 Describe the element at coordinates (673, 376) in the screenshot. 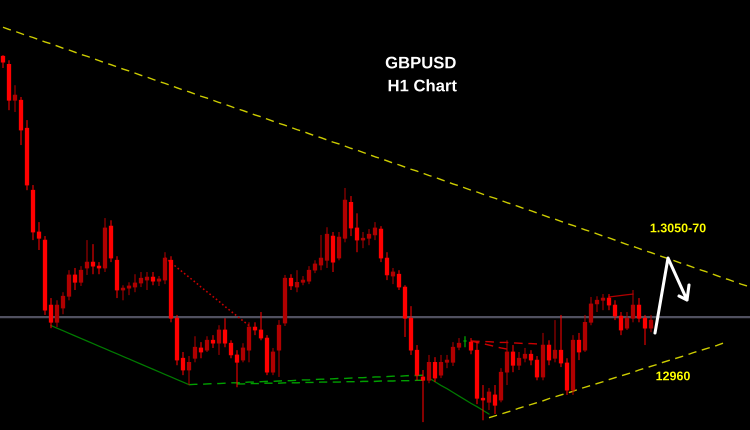

I see `annotation: 12960` at that location.